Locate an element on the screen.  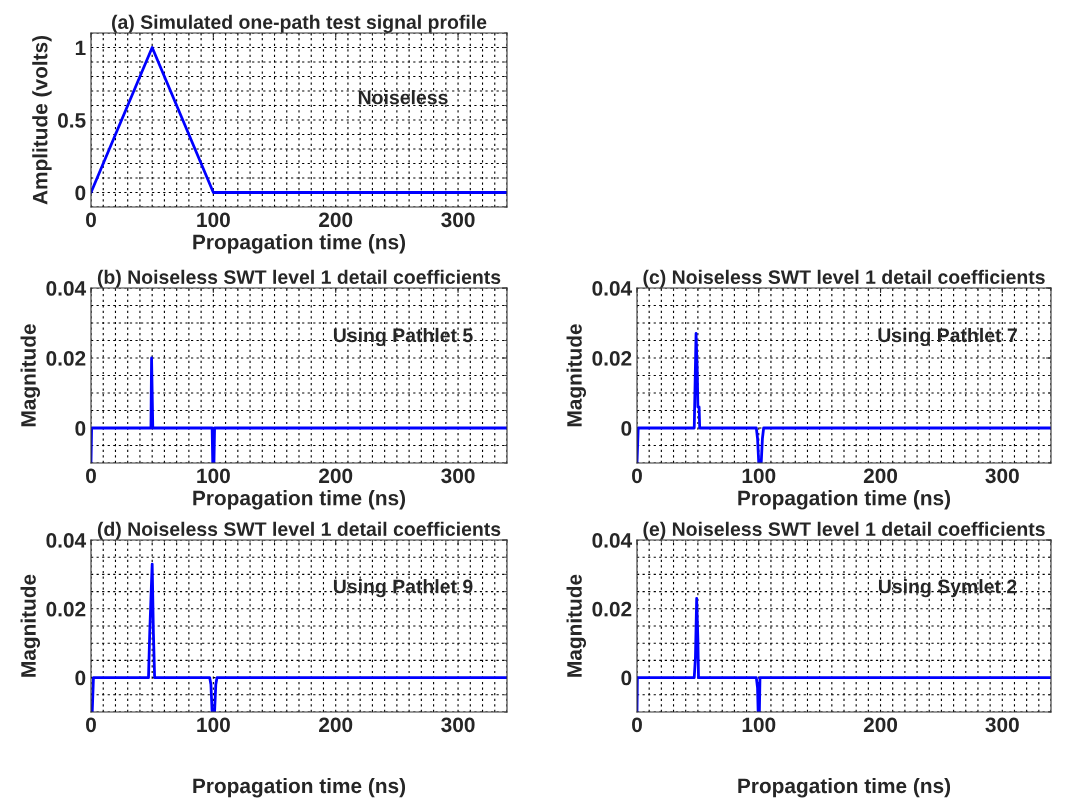
annotation: Noiseless is located at coordinates (403, 97).